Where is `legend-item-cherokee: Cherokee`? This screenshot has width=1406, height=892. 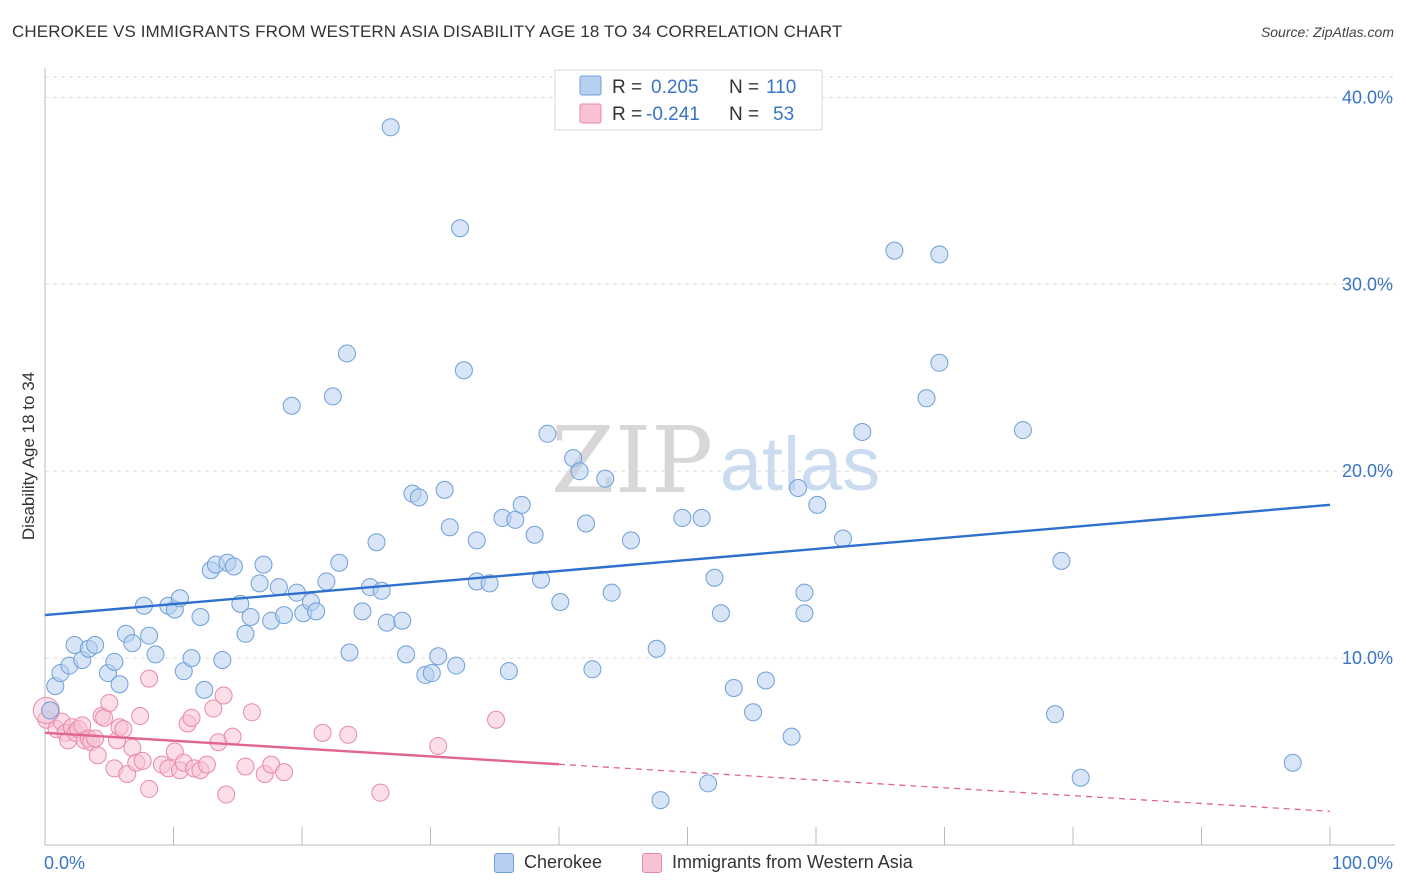 legend-item-cherokee: Cherokee is located at coordinates (548, 862).